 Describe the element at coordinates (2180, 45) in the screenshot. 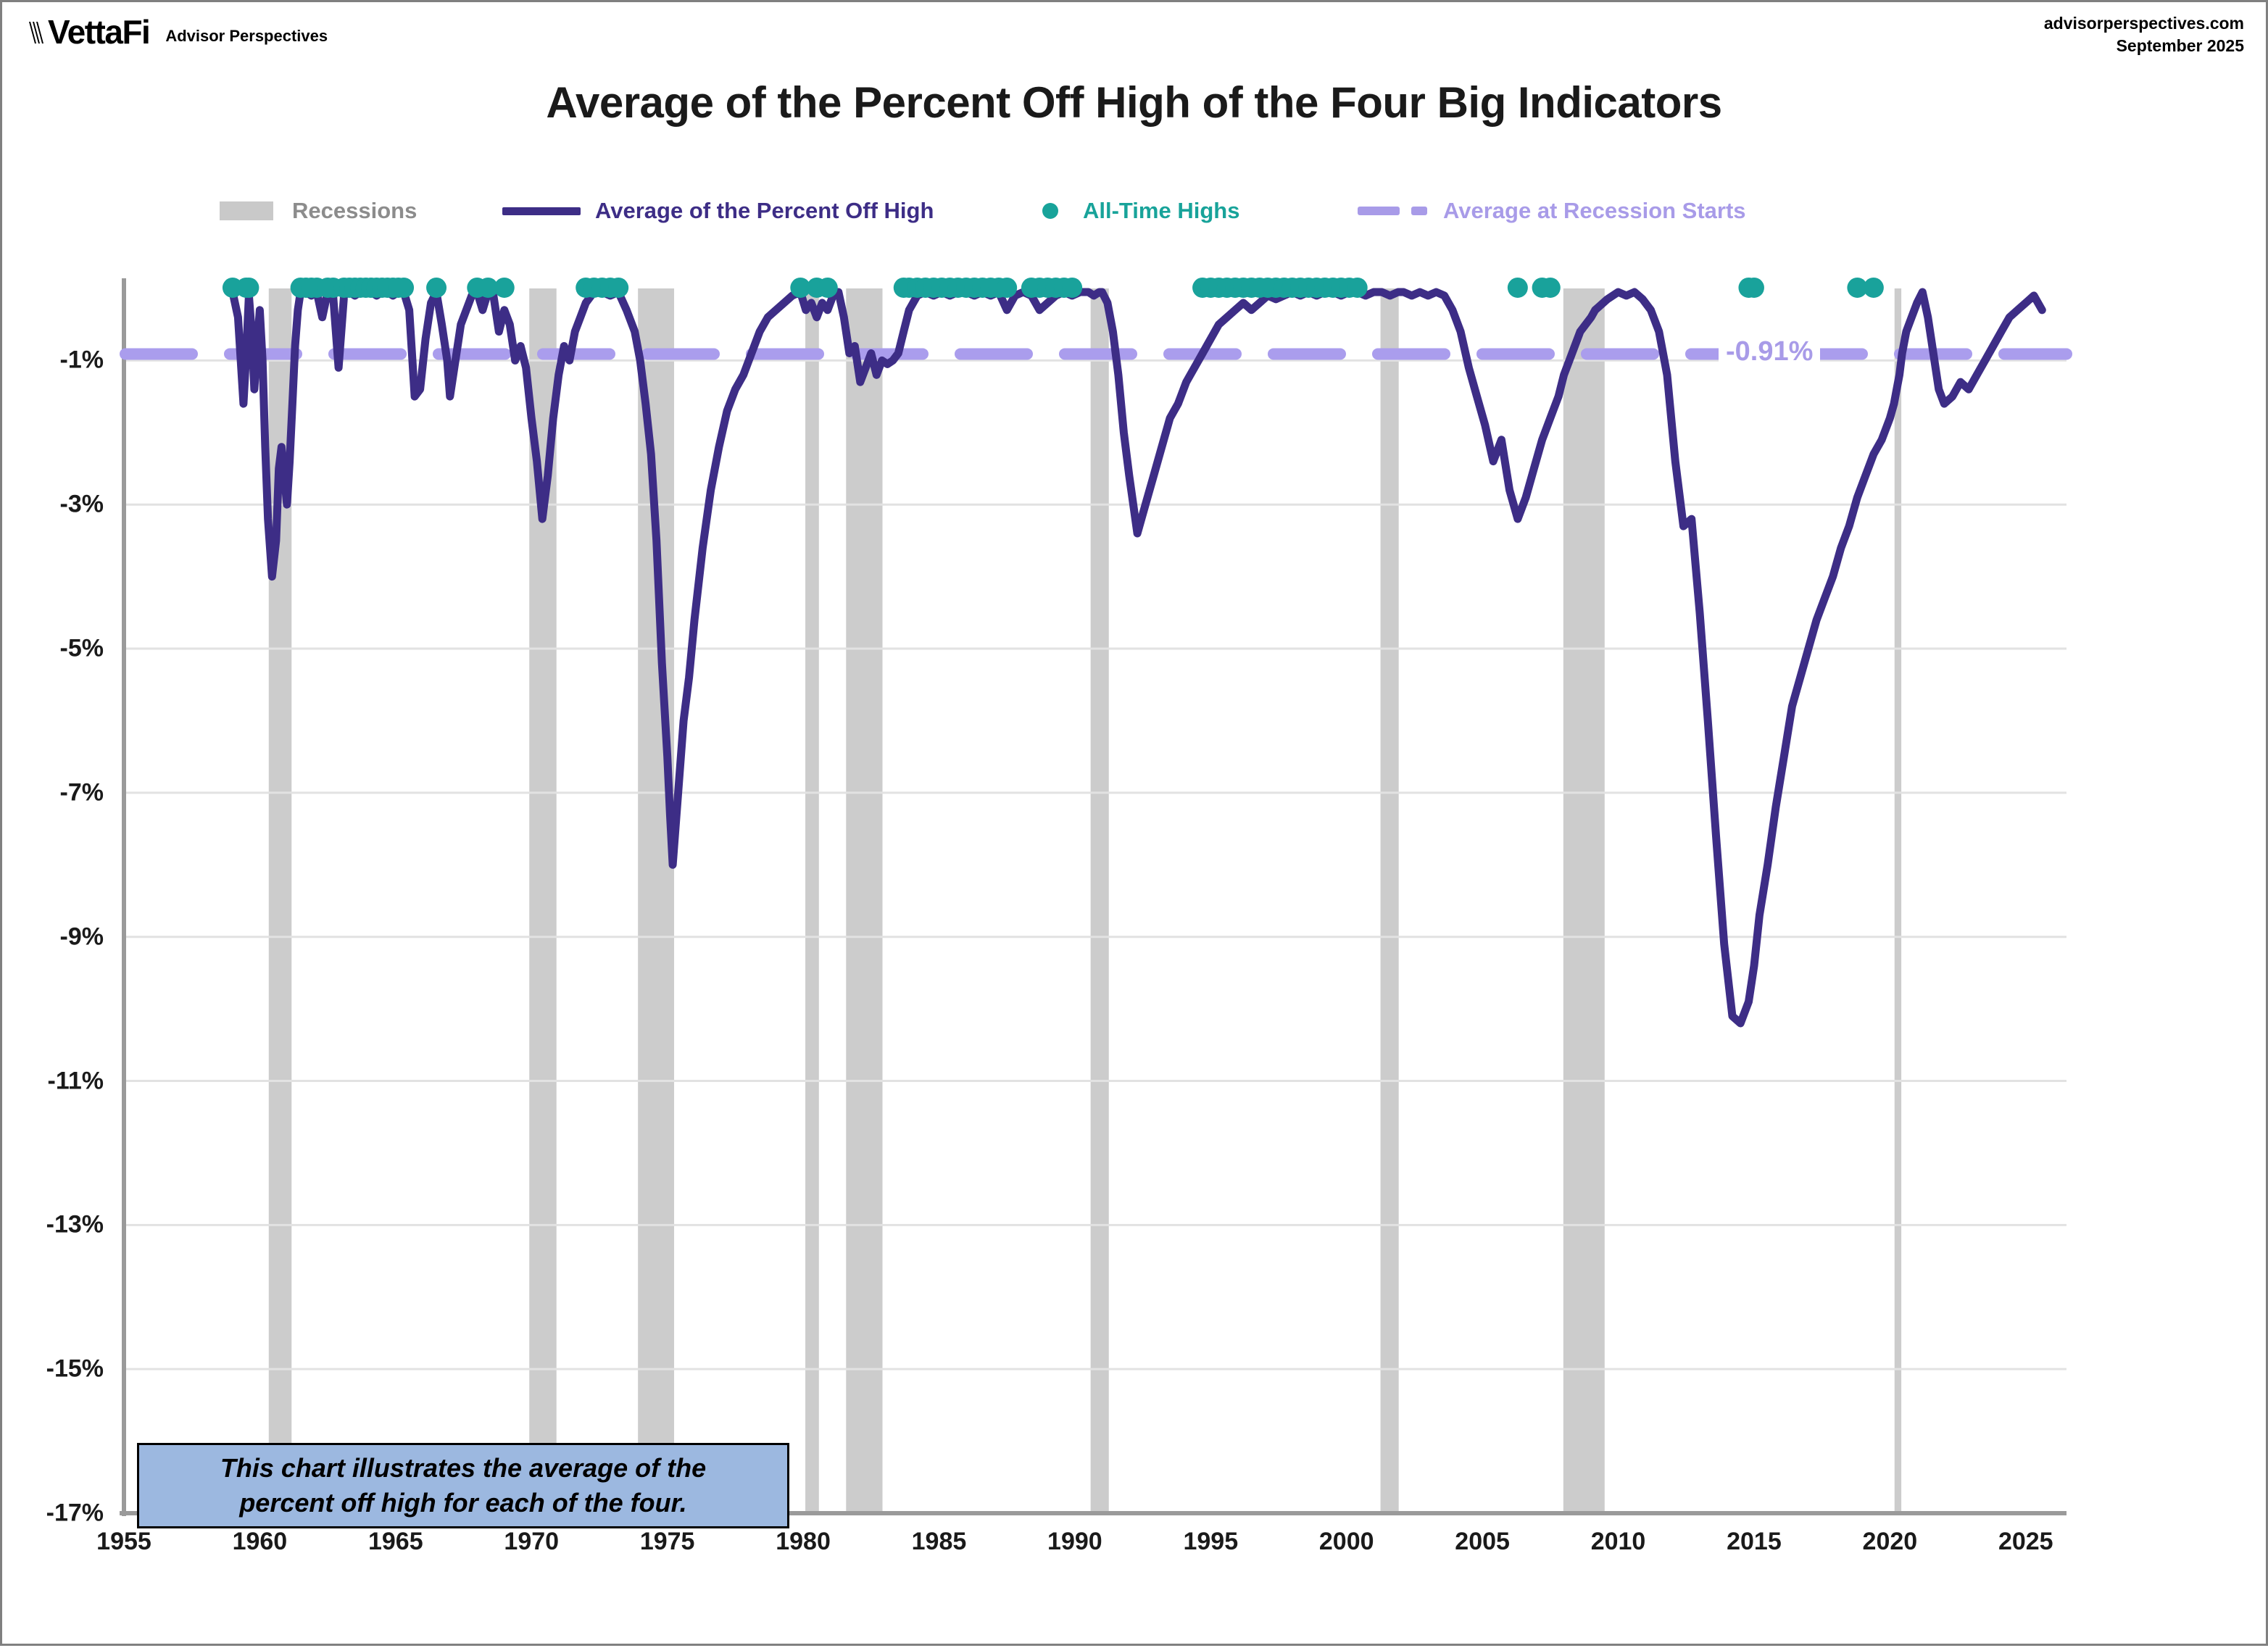

I see `publication-date: September 2025` at that location.